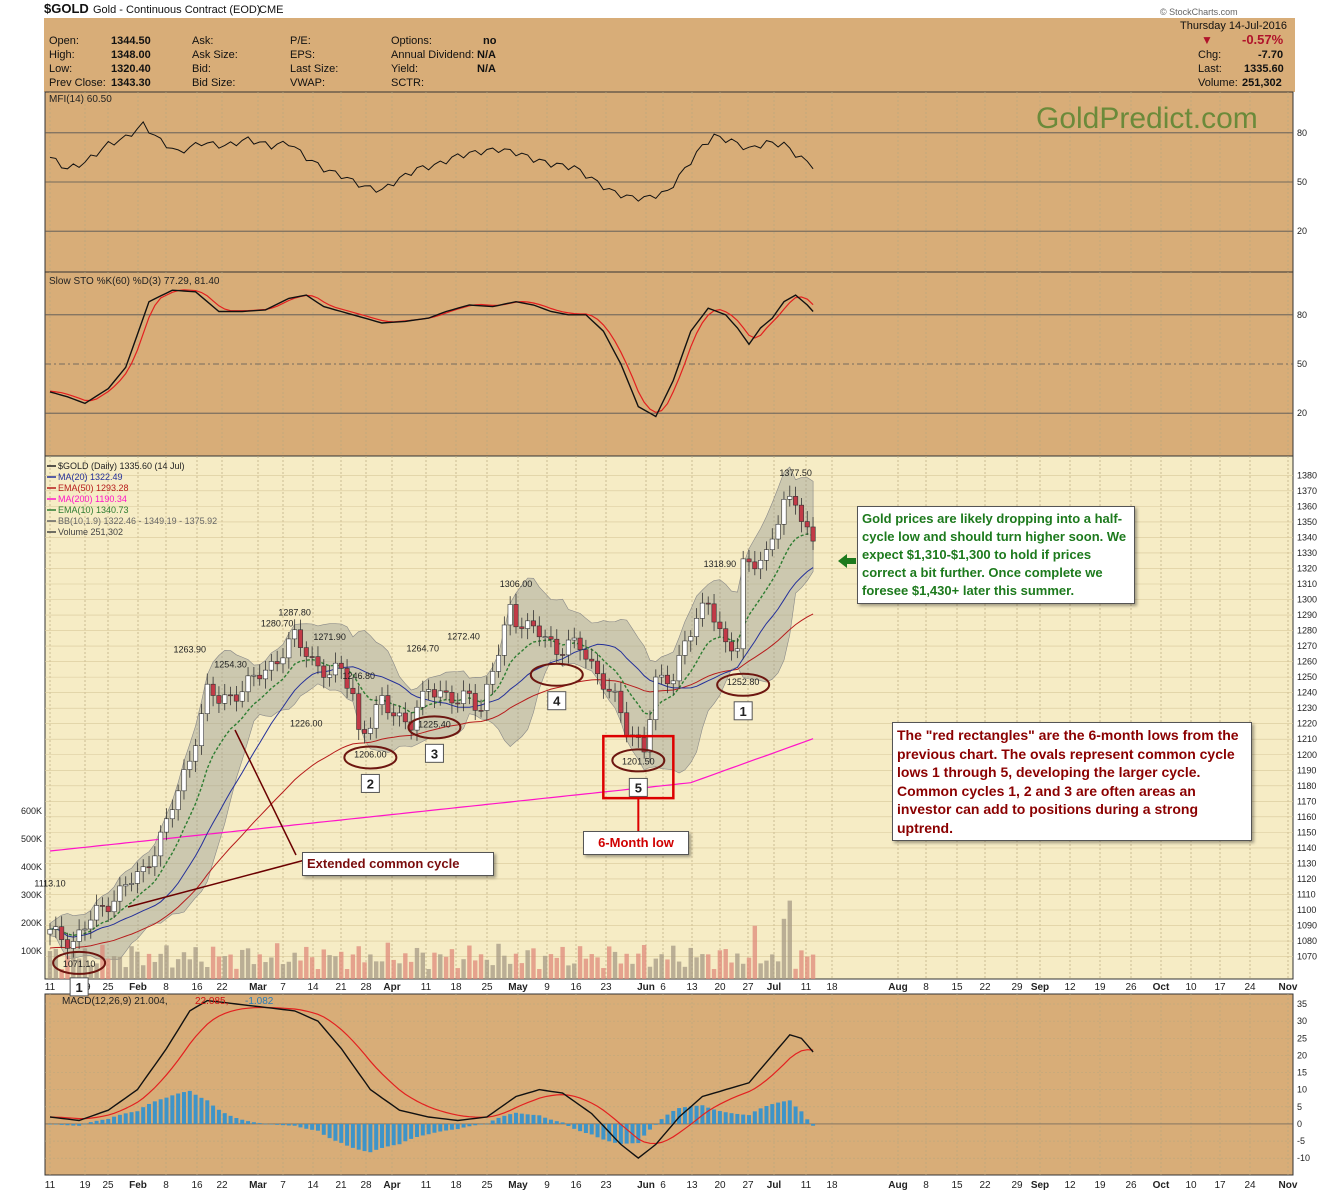  I want to click on chg-value: -7.70, so click(1271, 55).